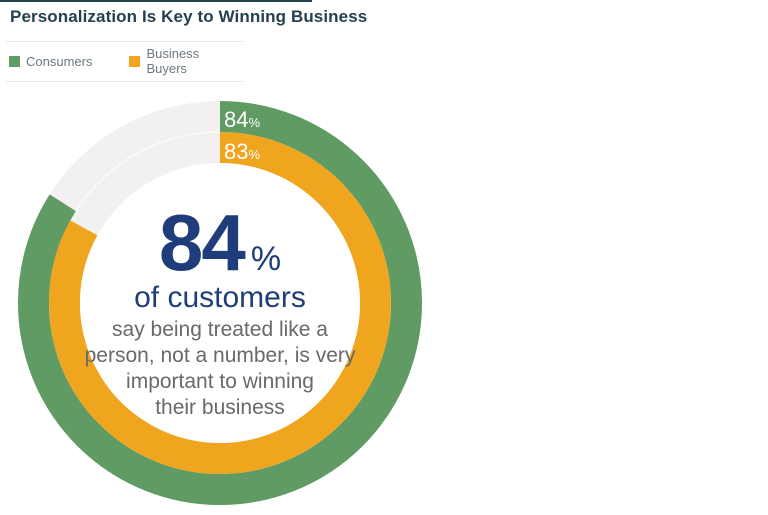 The height and width of the screenshot is (515, 768). I want to click on legend-item-consumers: Consumers, so click(50, 61).